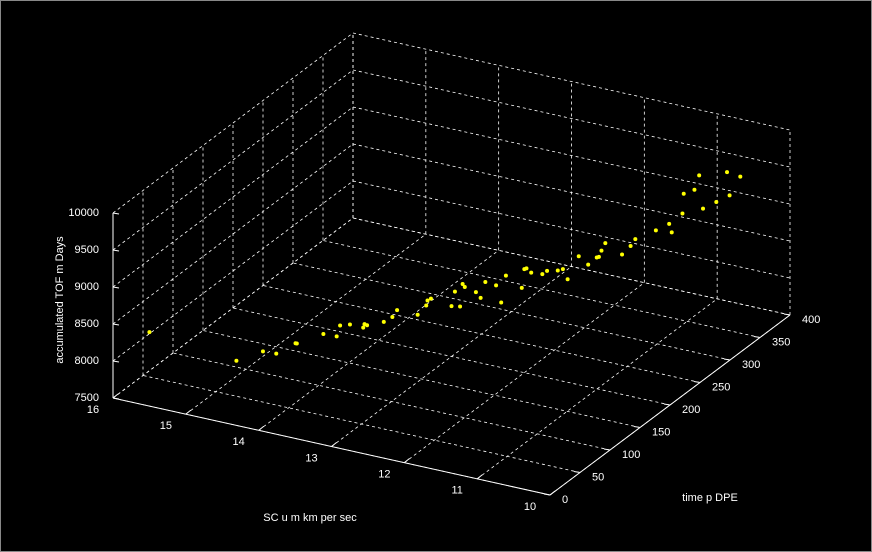 The width and height of the screenshot is (872, 552). I want to click on y-axis-label: time p DPE, so click(710, 498).